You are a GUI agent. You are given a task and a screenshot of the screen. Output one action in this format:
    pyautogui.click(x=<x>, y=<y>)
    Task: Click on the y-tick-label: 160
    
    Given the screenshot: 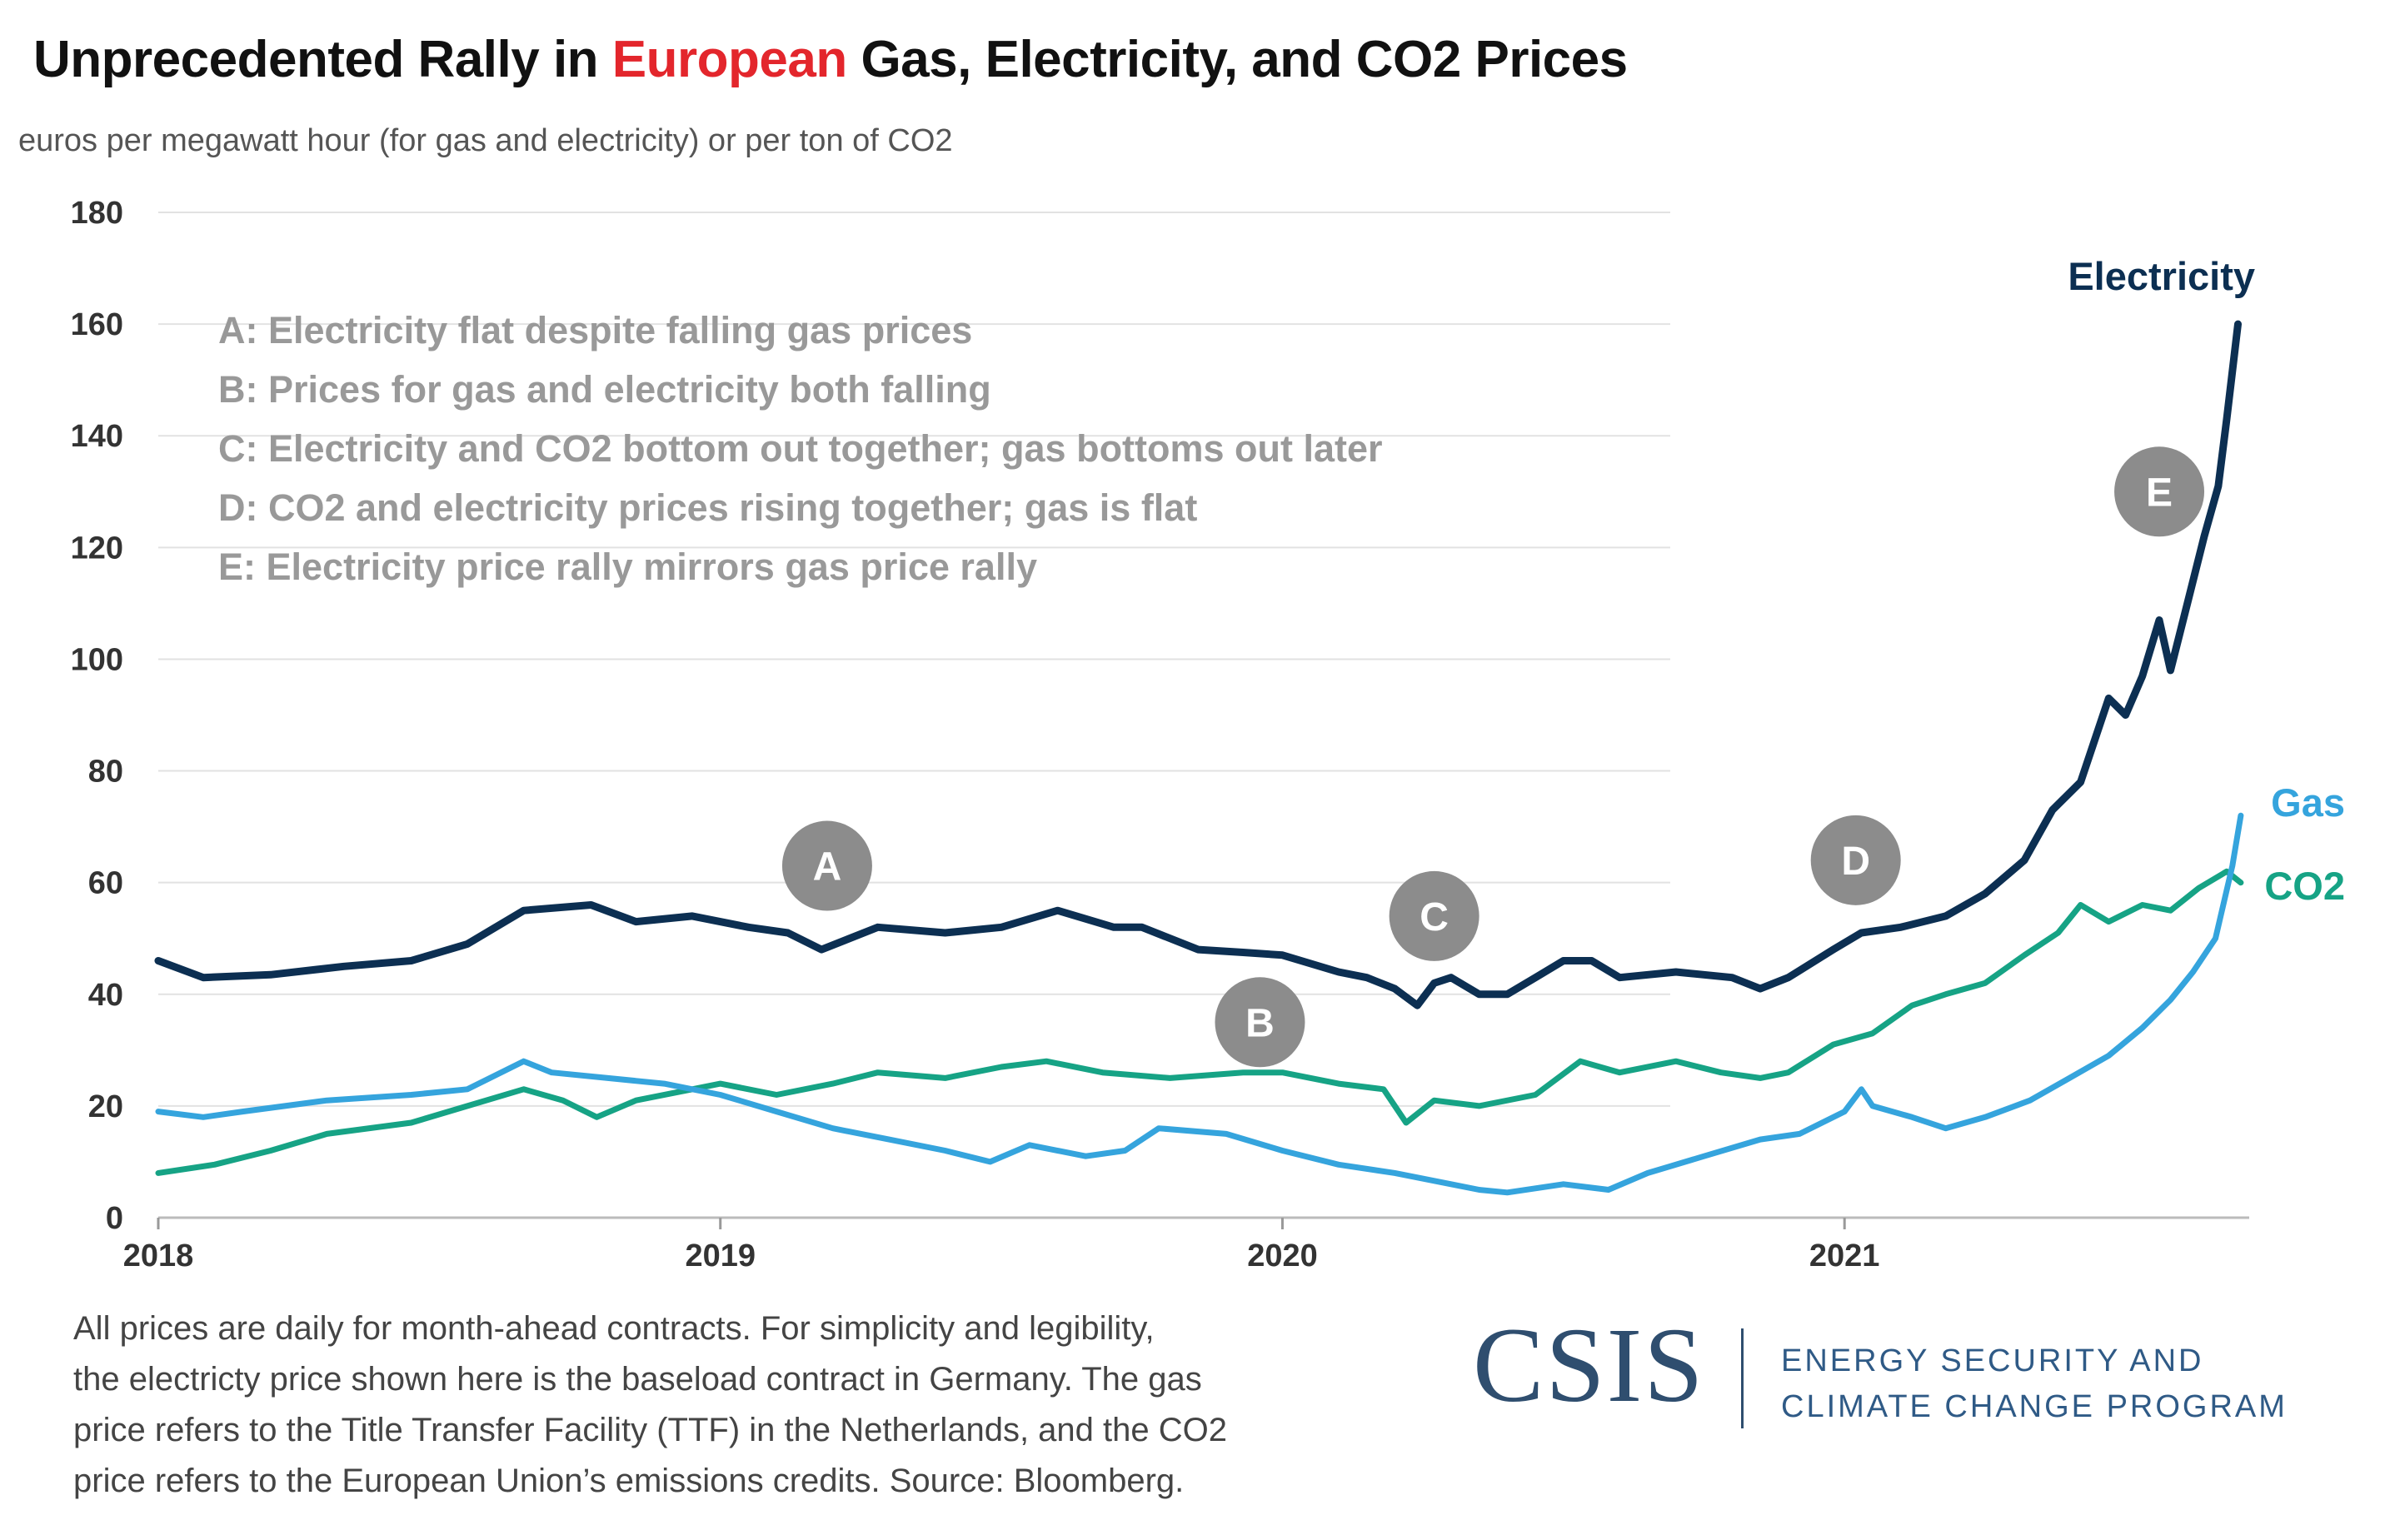 What is the action you would take?
    pyautogui.click(x=97, y=324)
    